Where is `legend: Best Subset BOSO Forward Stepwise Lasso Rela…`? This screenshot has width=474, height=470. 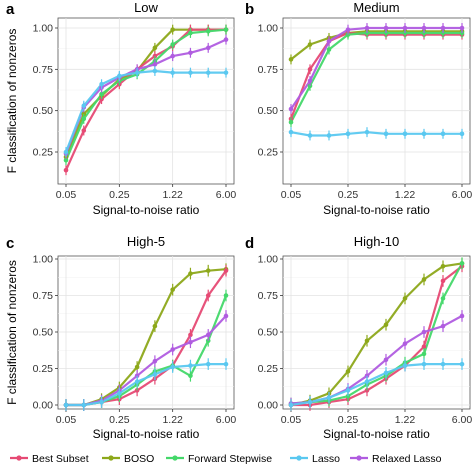 legend: Best Subset BOSO Forward Stepwise Lasso Rela… is located at coordinates (226, 459).